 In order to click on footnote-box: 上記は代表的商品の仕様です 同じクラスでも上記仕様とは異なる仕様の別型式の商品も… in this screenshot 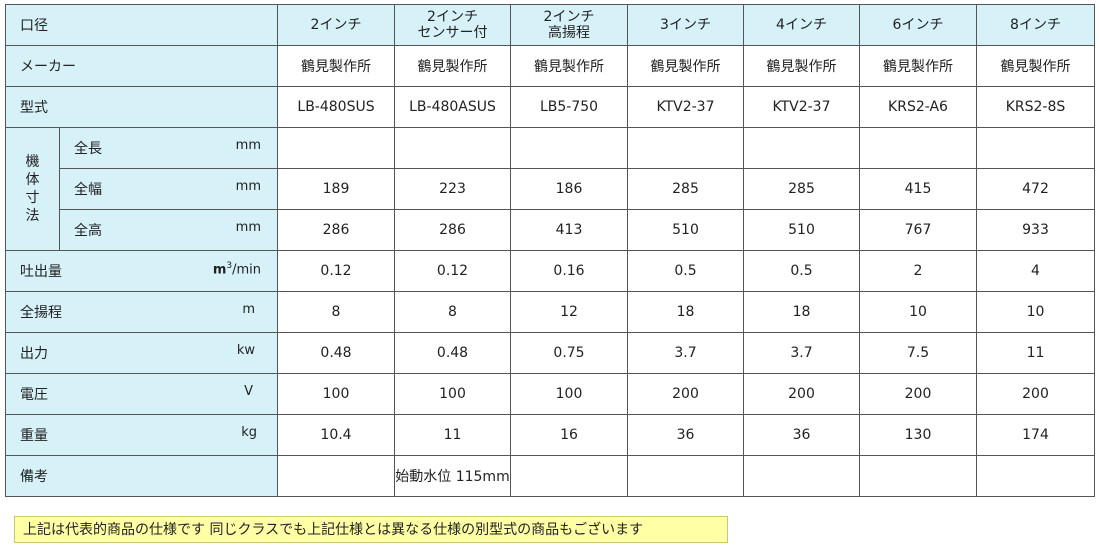, I will do `click(371, 529)`.